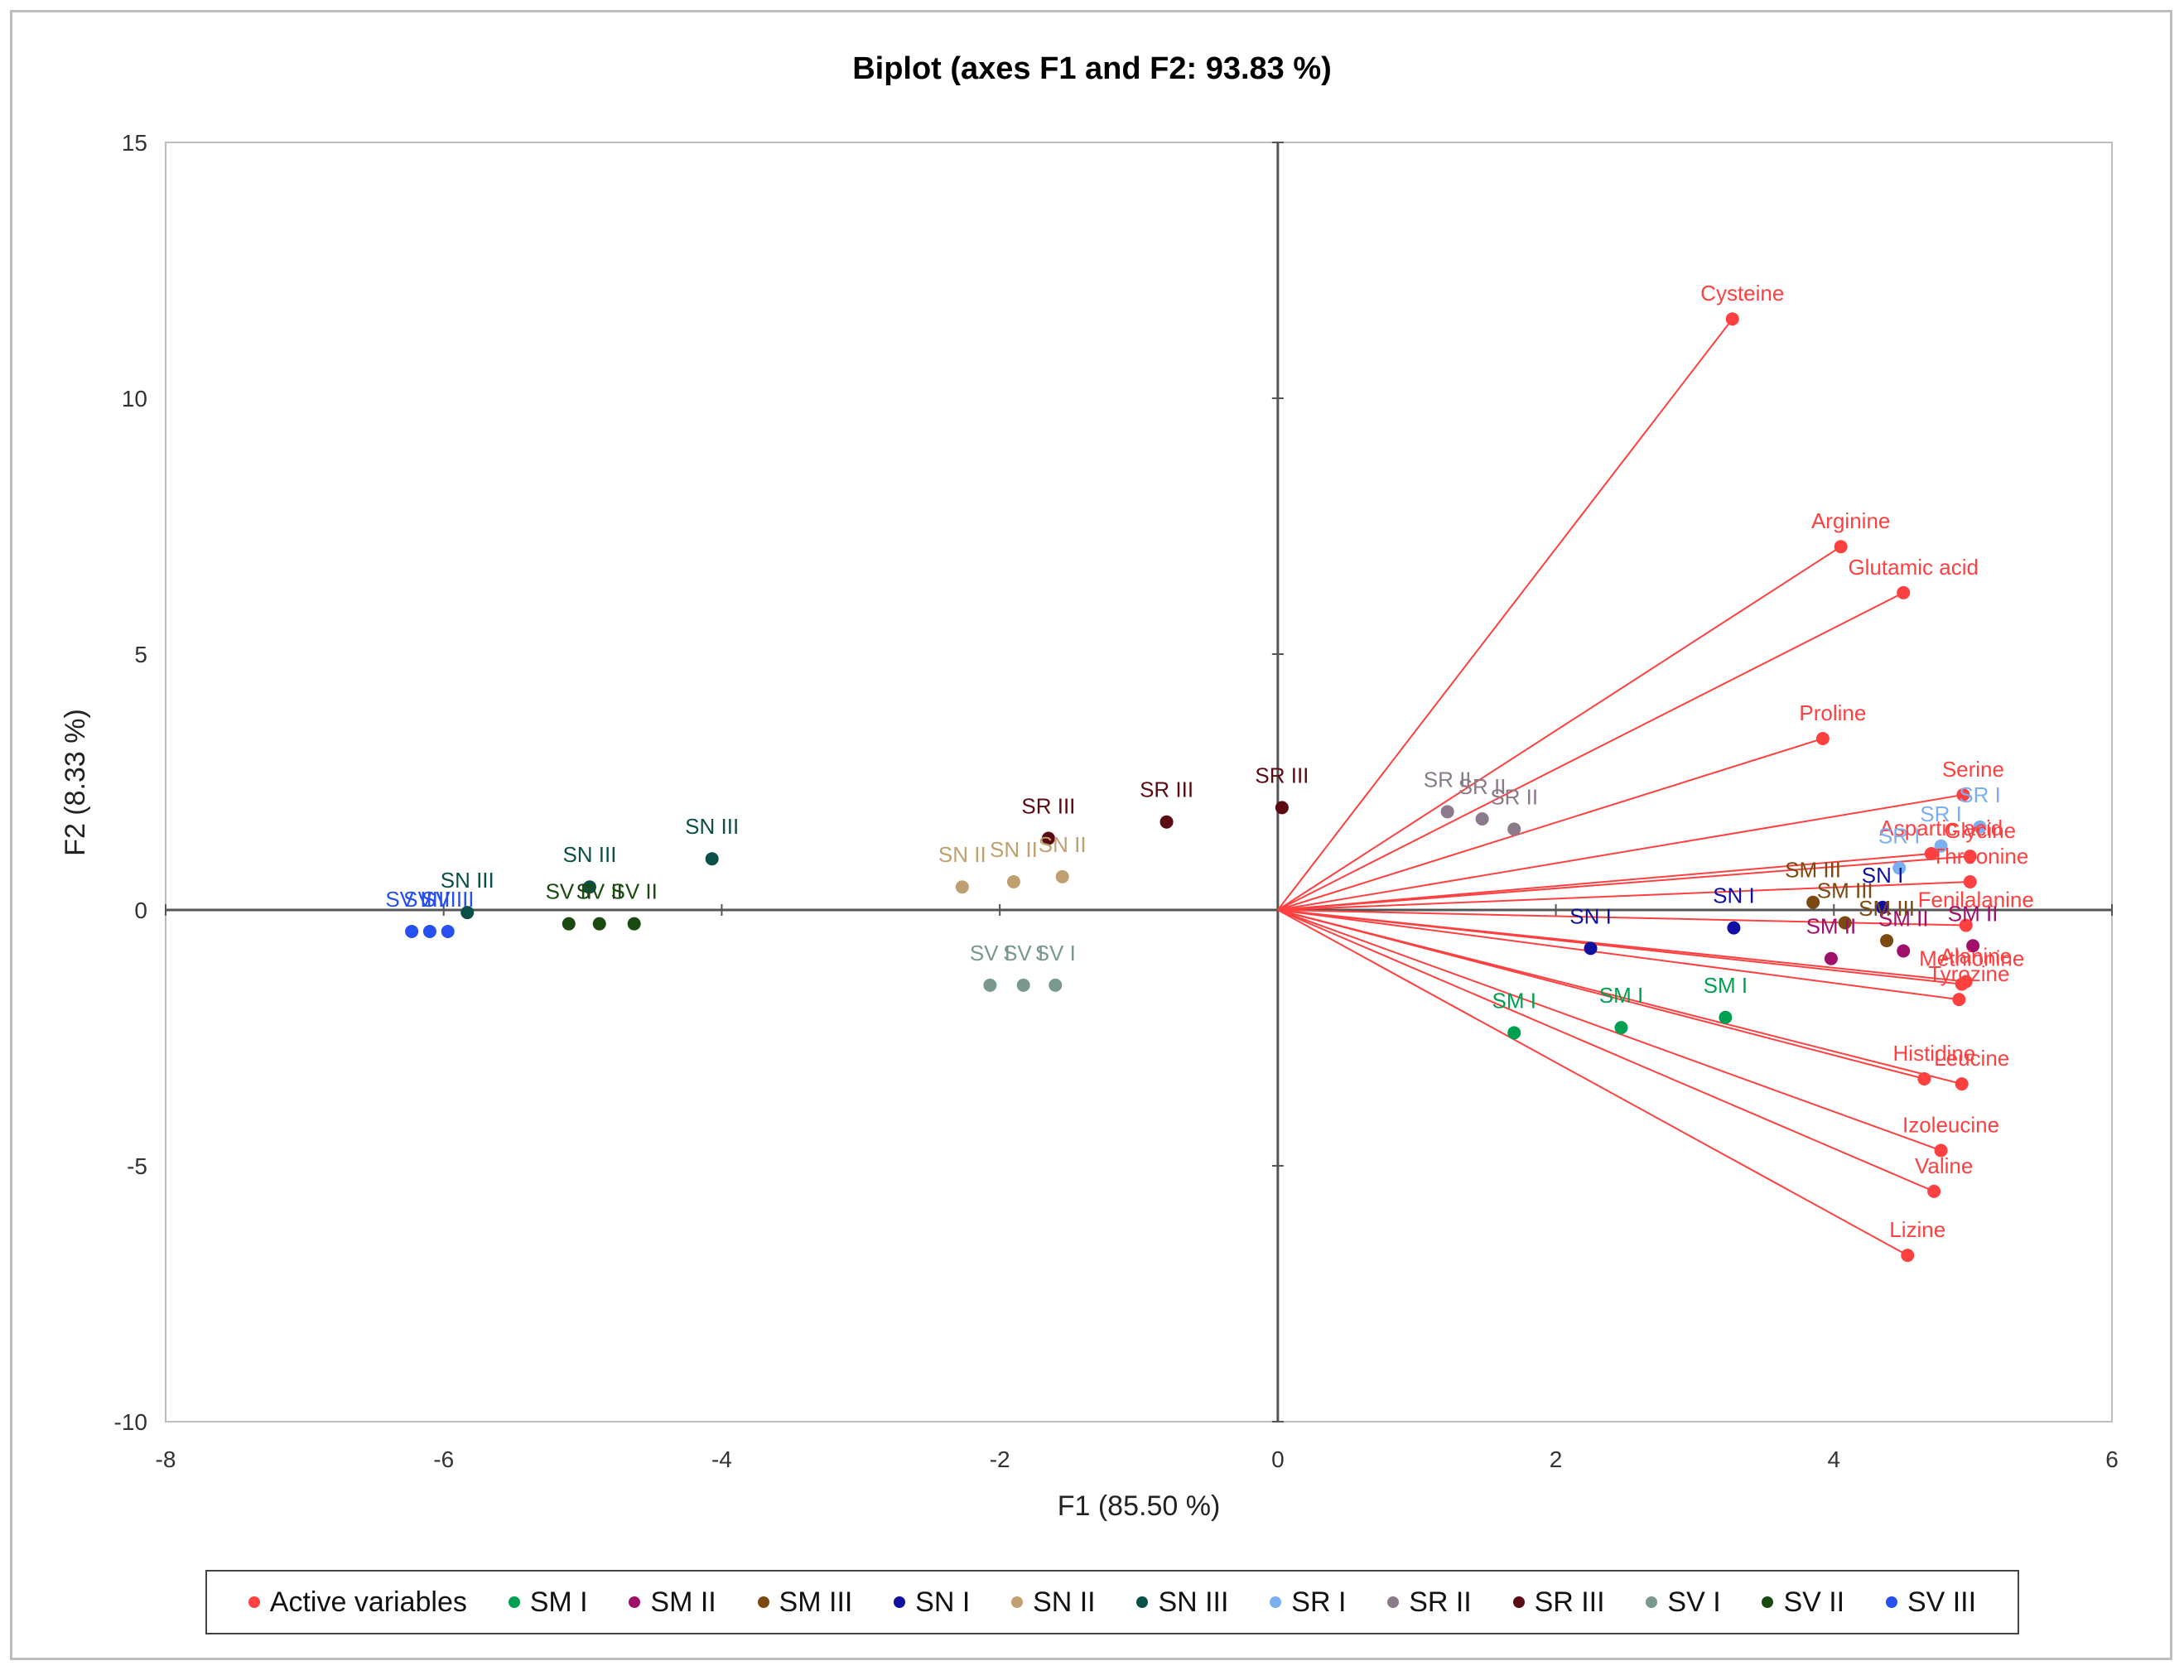 The width and height of the screenshot is (2184, 1680). What do you see at coordinates (816, 1602) in the screenshot?
I see `legend-label: SM III` at bounding box center [816, 1602].